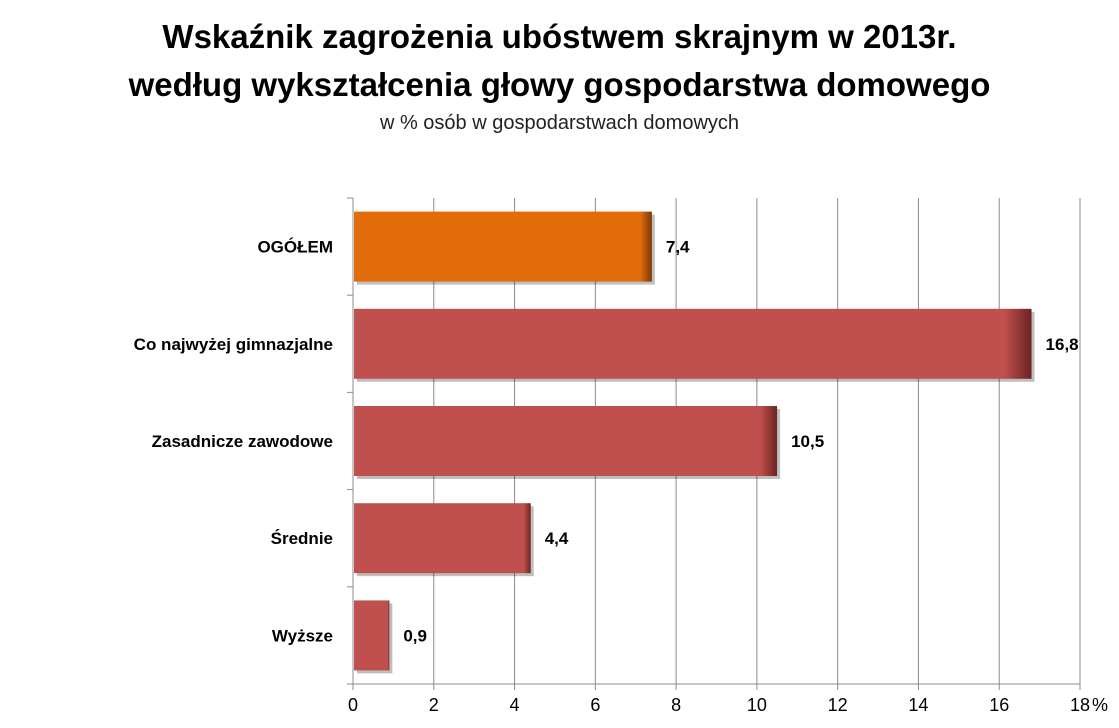  Describe the element at coordinates (295, 247) in the screenshot. I see `category-label: OGÓŁEM` at that location.